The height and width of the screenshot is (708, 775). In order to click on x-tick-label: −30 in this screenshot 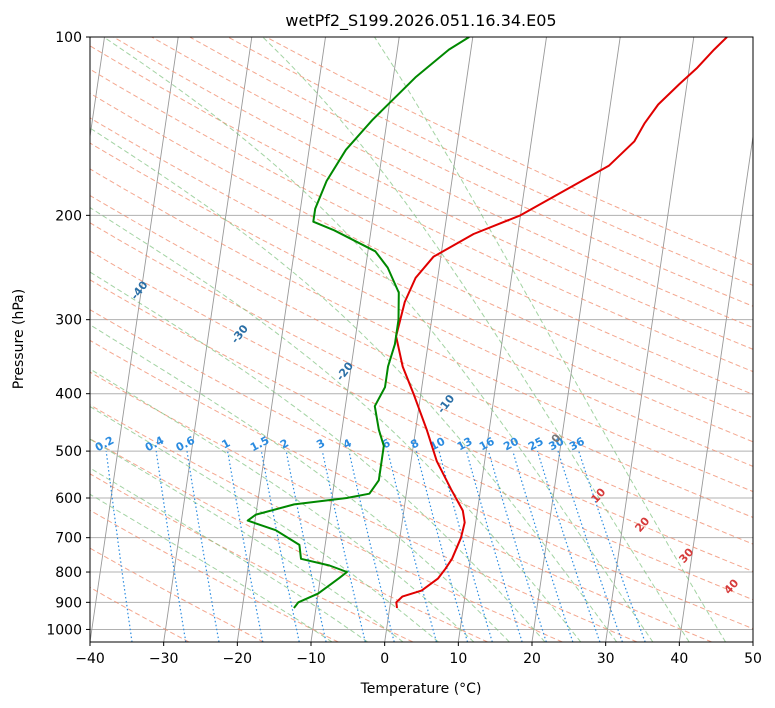, I will do `click(164, 659)`.